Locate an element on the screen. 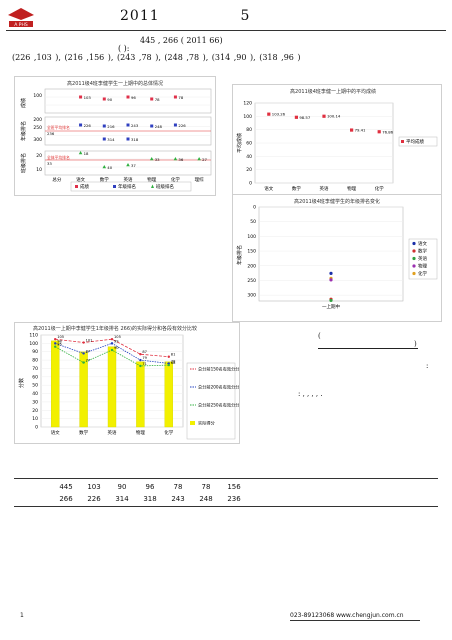 Image resolution: width=452 pixels, height=640 pixels. chart3-legend-label: 英语 is located at coordinates (422, 258).